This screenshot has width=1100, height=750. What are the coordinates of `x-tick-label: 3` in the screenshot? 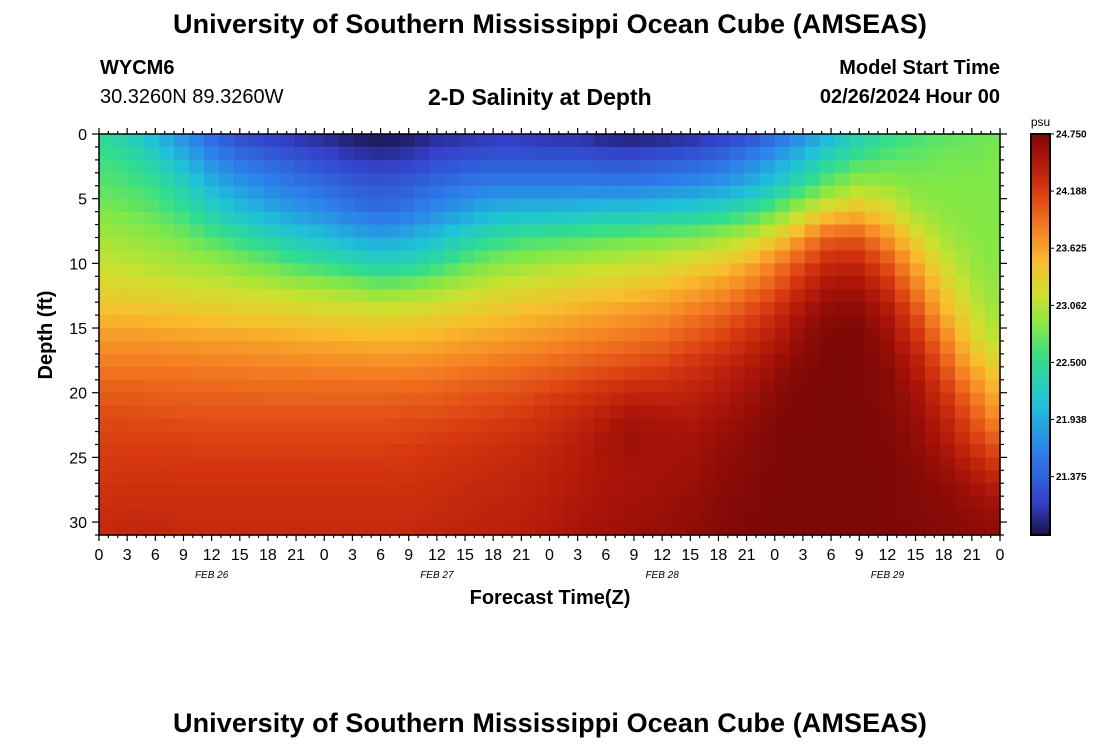 It's located at (352, 555).